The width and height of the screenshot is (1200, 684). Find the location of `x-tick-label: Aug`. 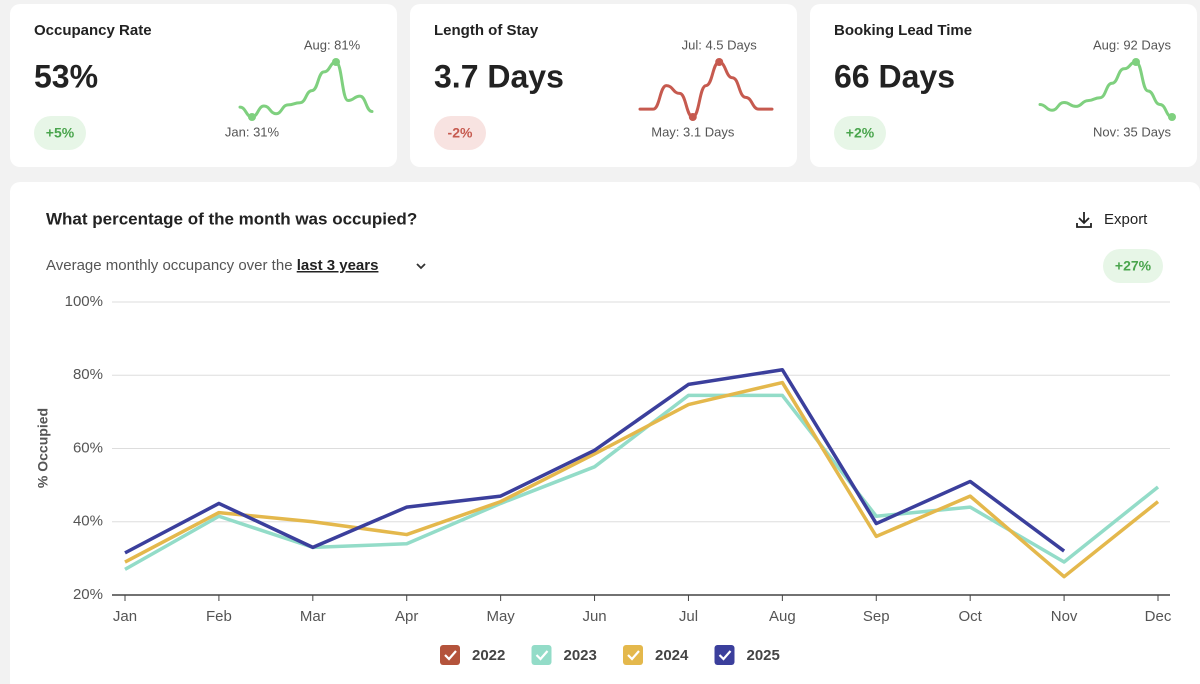

x-tick-label: Aug is located at coordinates (782, 616).